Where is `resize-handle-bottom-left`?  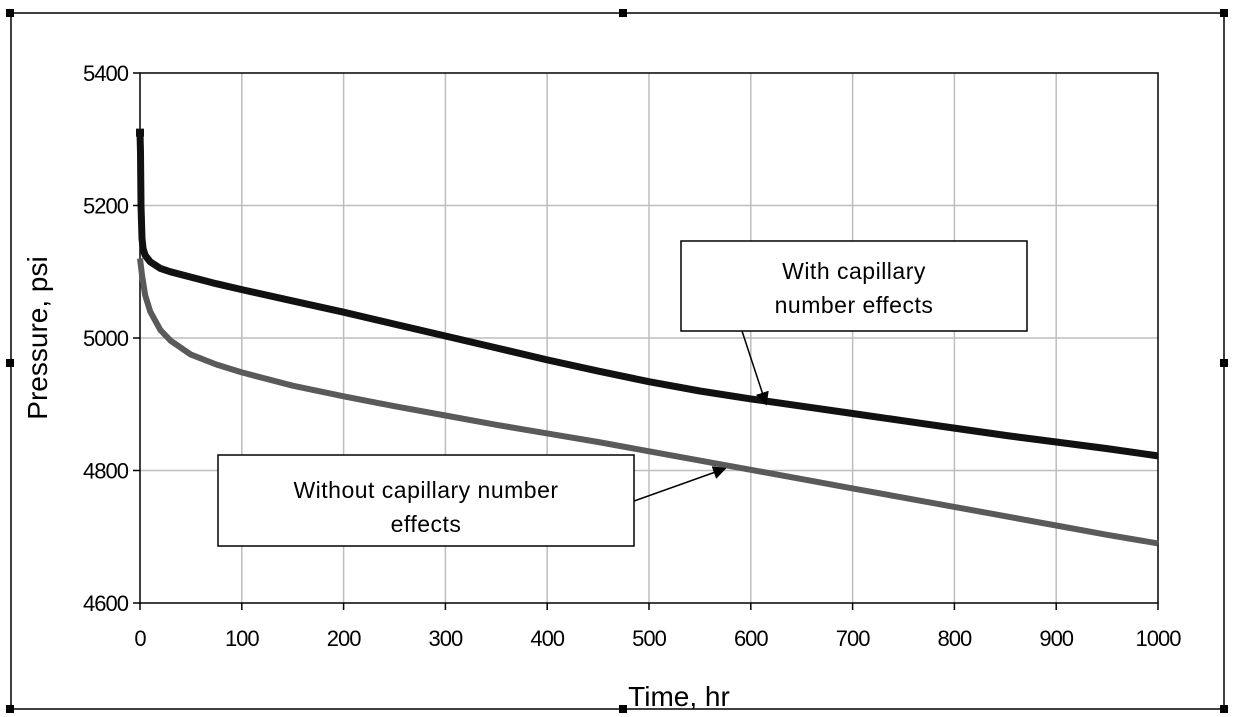 resize-handle-bottom-left is located at coordinates (10, 709).